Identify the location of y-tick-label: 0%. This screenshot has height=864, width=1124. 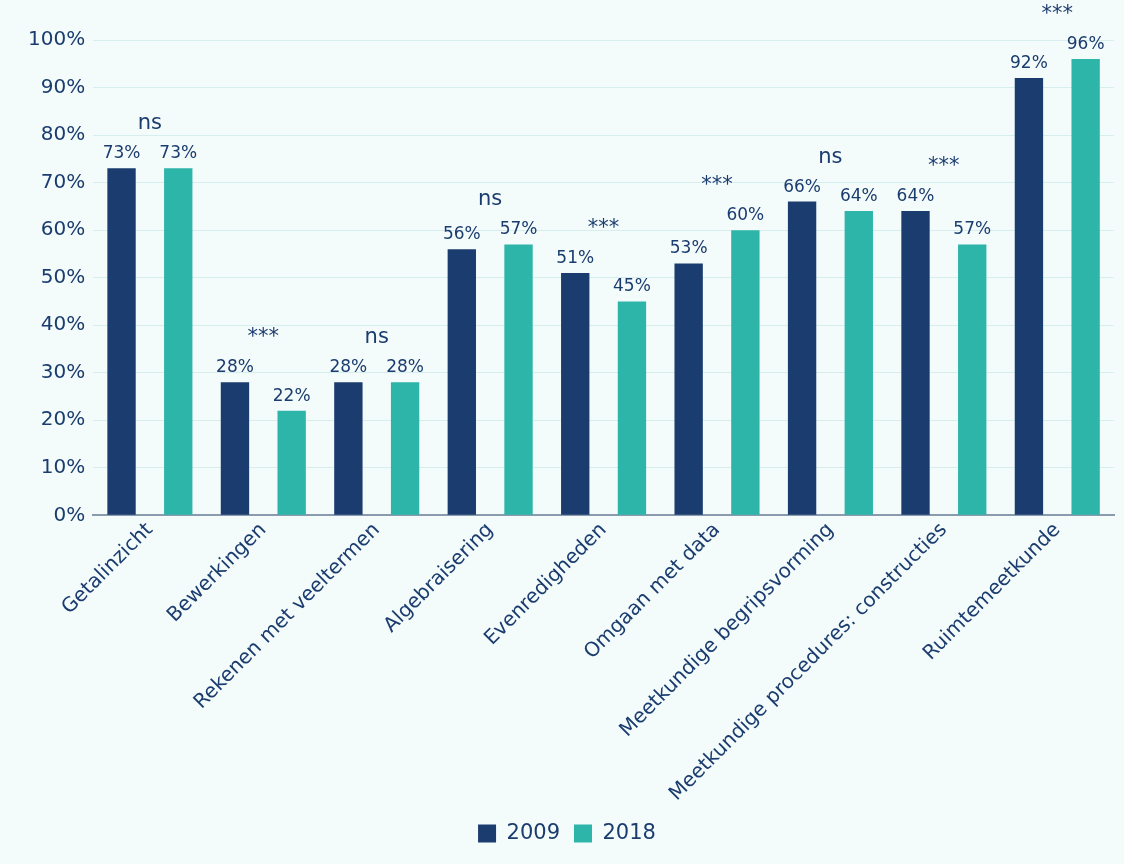
(69, 513).